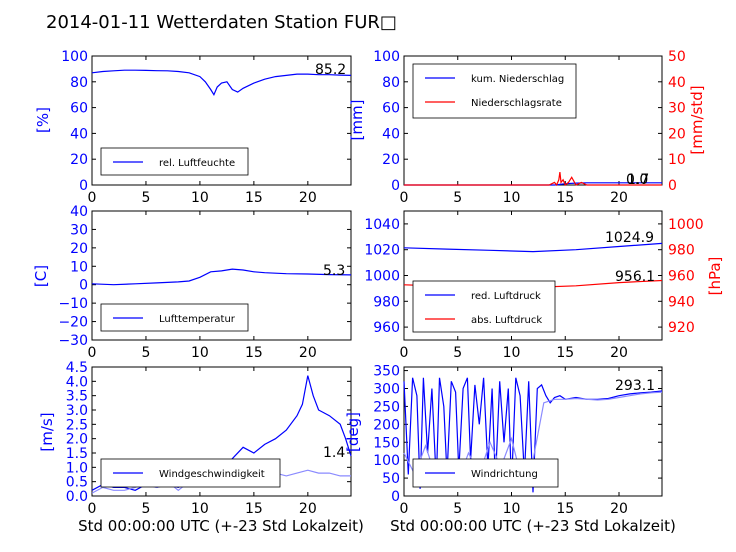 This screenshot has width=736, height=552. What do you see at coordinates (506, 320) in the screenshot?
I see `legend-label: abs. Luftdruck` at bounding box center [506, 320].